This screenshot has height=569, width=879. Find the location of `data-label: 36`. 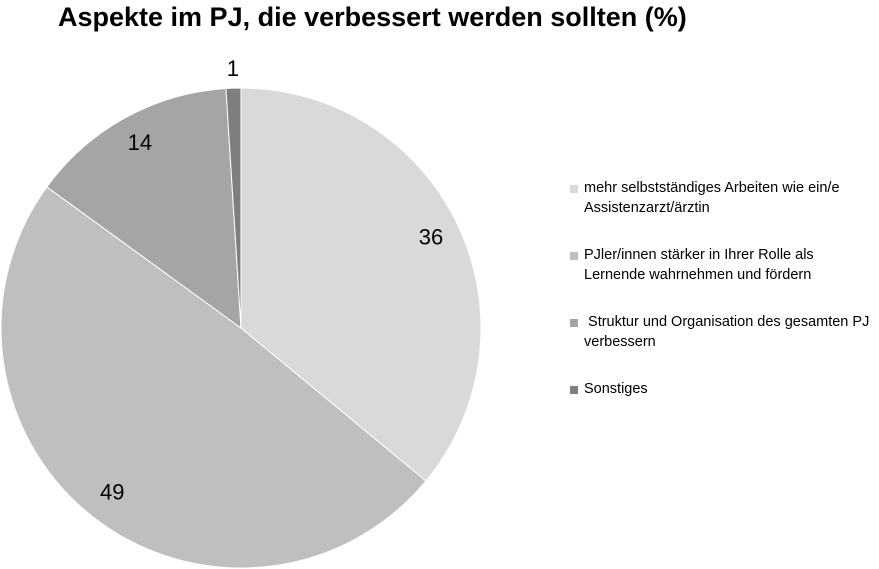

data-label: 36 is located at coordinates (431, 236).